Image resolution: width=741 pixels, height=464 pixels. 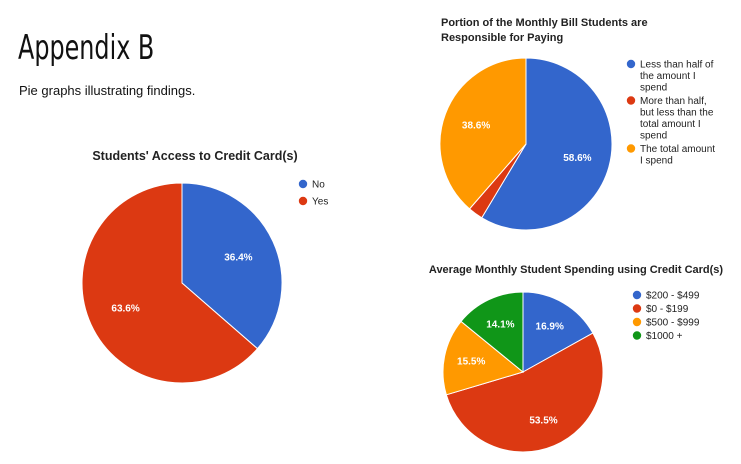 I want to click on chart-title: Responsible for Paying, so click(x=502, y=38).